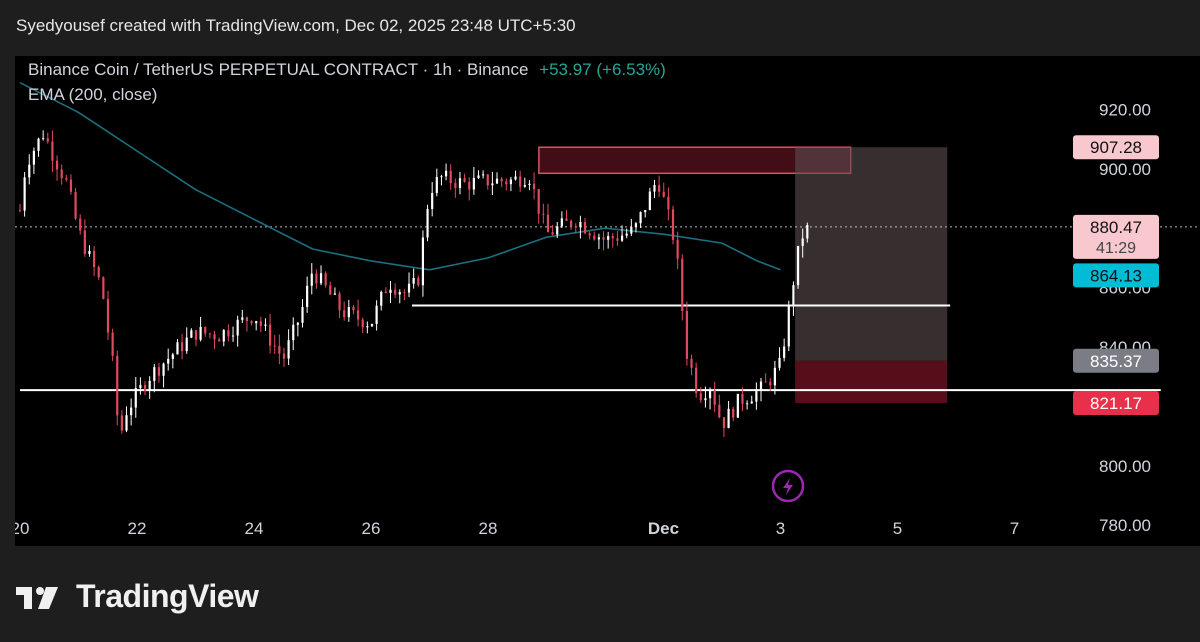 The image size is (1200, 642). Describe the element at coordinates (167, 596) in the screenshot. I see `brand-name: TradingView` at that location.